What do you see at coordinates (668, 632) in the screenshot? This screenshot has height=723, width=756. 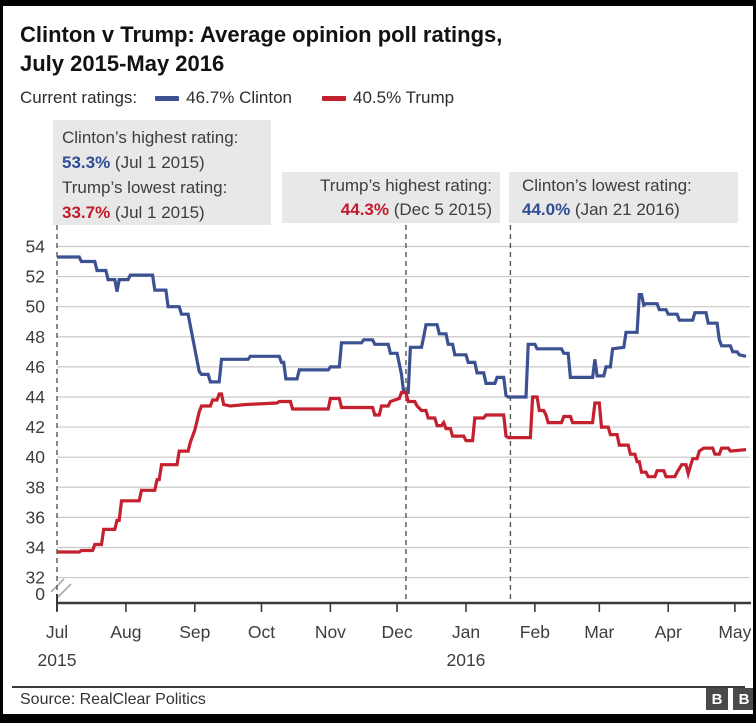 I see `x-label-apr: Apr` at bounding box center [668, 632].